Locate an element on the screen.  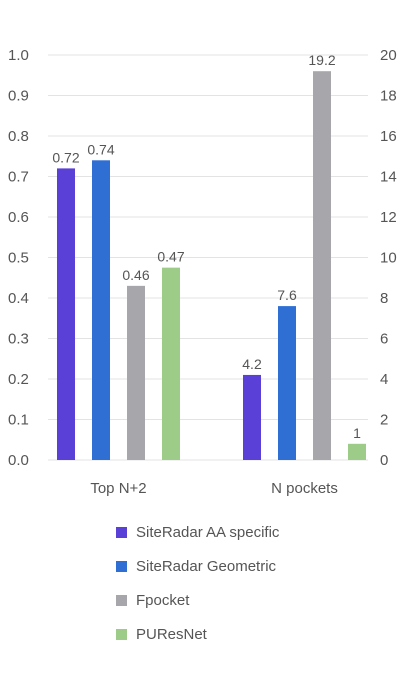
right-tick-label: 14 is located at coordinates (388, 177).